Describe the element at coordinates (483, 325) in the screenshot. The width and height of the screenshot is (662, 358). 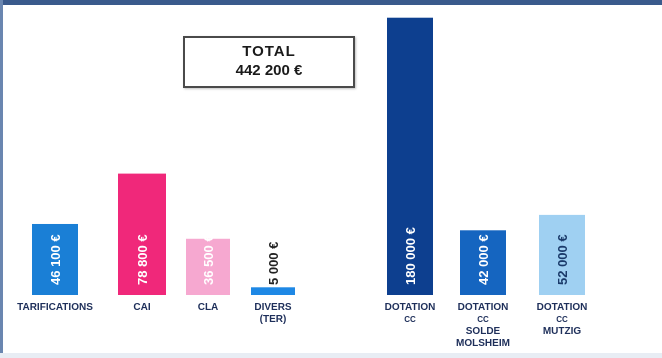
I see `category-label-6: DOTATION CC SOLDE MOLSHEIM` at that location.